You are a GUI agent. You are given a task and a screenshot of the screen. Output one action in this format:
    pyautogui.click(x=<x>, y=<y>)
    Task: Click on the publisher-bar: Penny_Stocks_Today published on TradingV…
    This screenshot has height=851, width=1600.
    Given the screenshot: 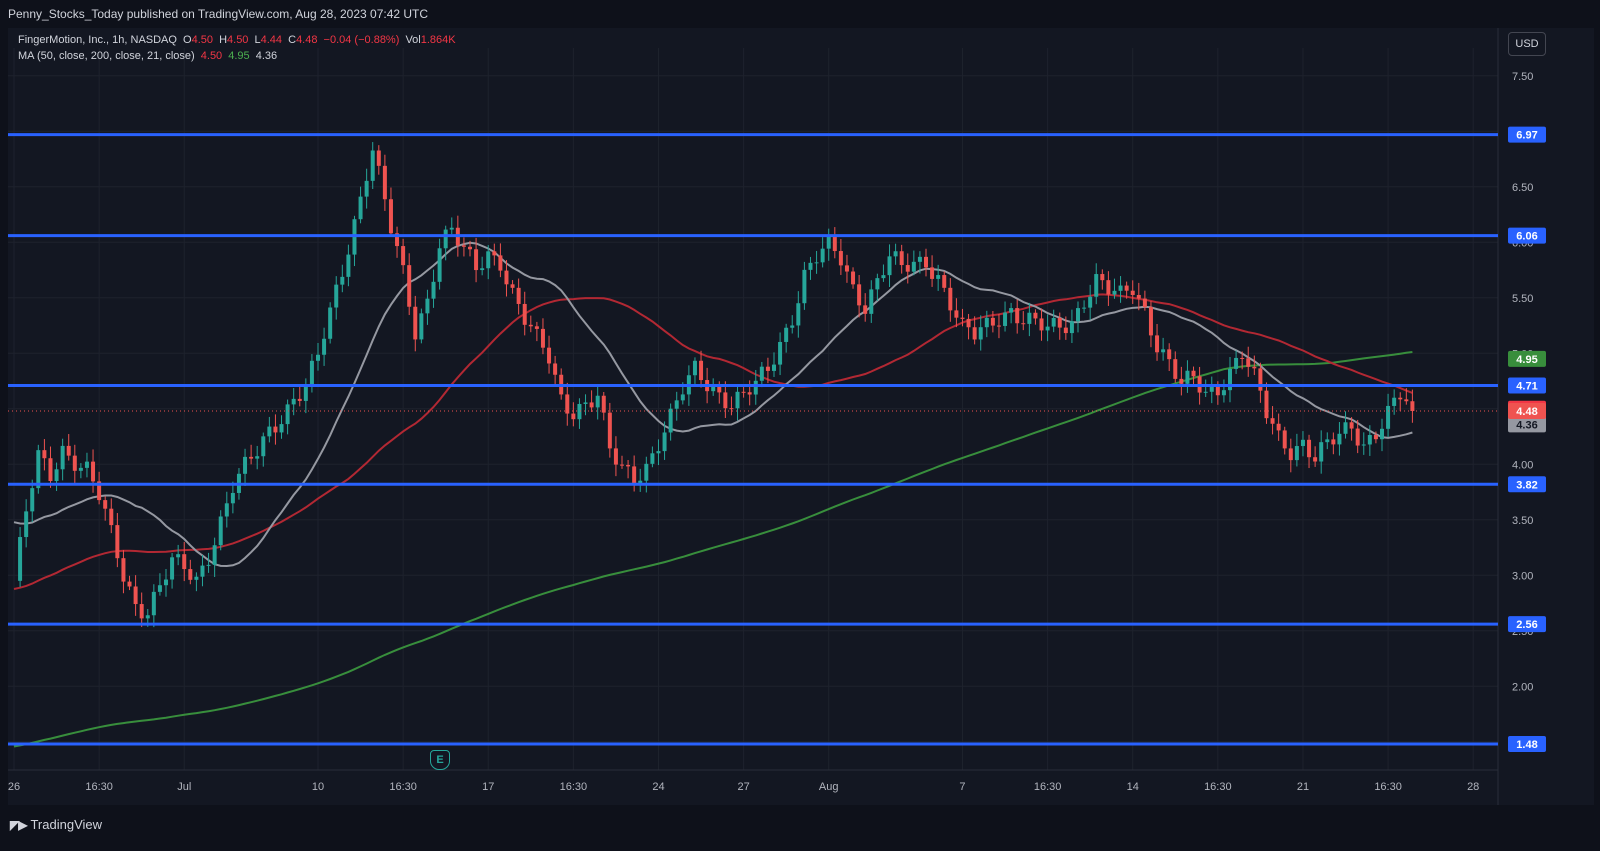 What is the action you would take?
    pyautogui.click(x=800, y=14)
    